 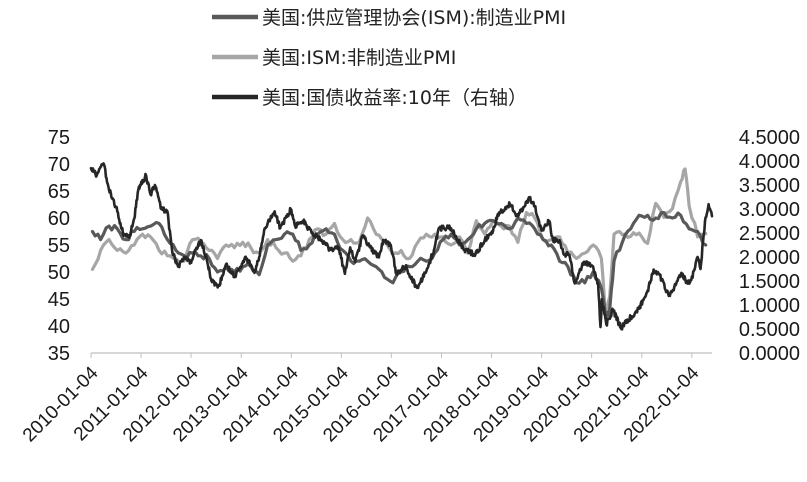 I want to click on y-left-tick-label: 45, so click(x=59, y=300).